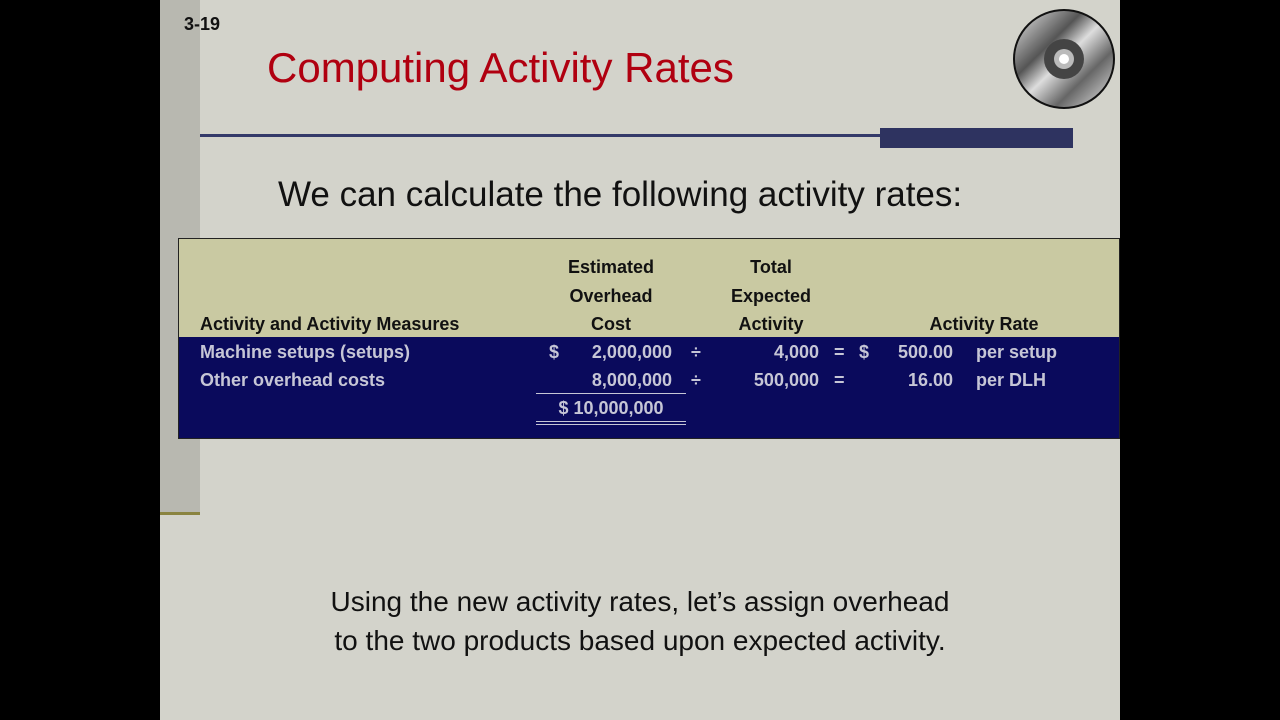 This screenshot has width=1280, height=720. What do you see at coordinates (930, 380) in the screenshot?
I see `rate-value: 16.00` at bounding box center [930, 380].